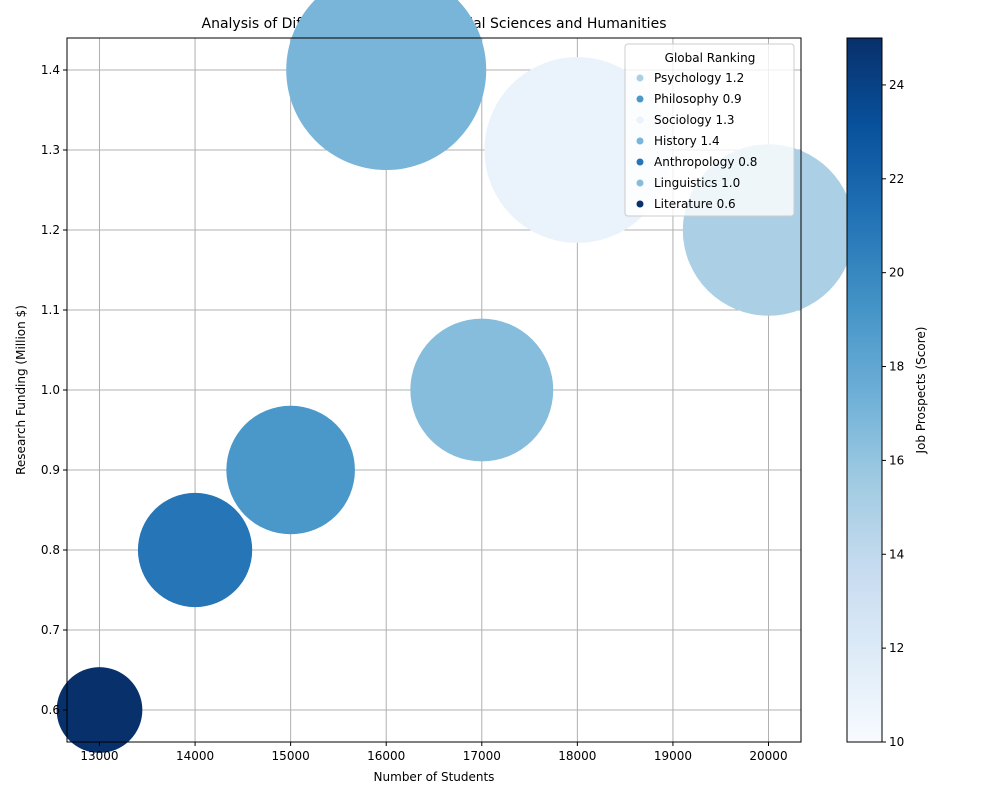  What do you see at coordinates (195, 756) in the screenshot?
I see `x-tick-label: 14000` at bounding box center [195, 756].